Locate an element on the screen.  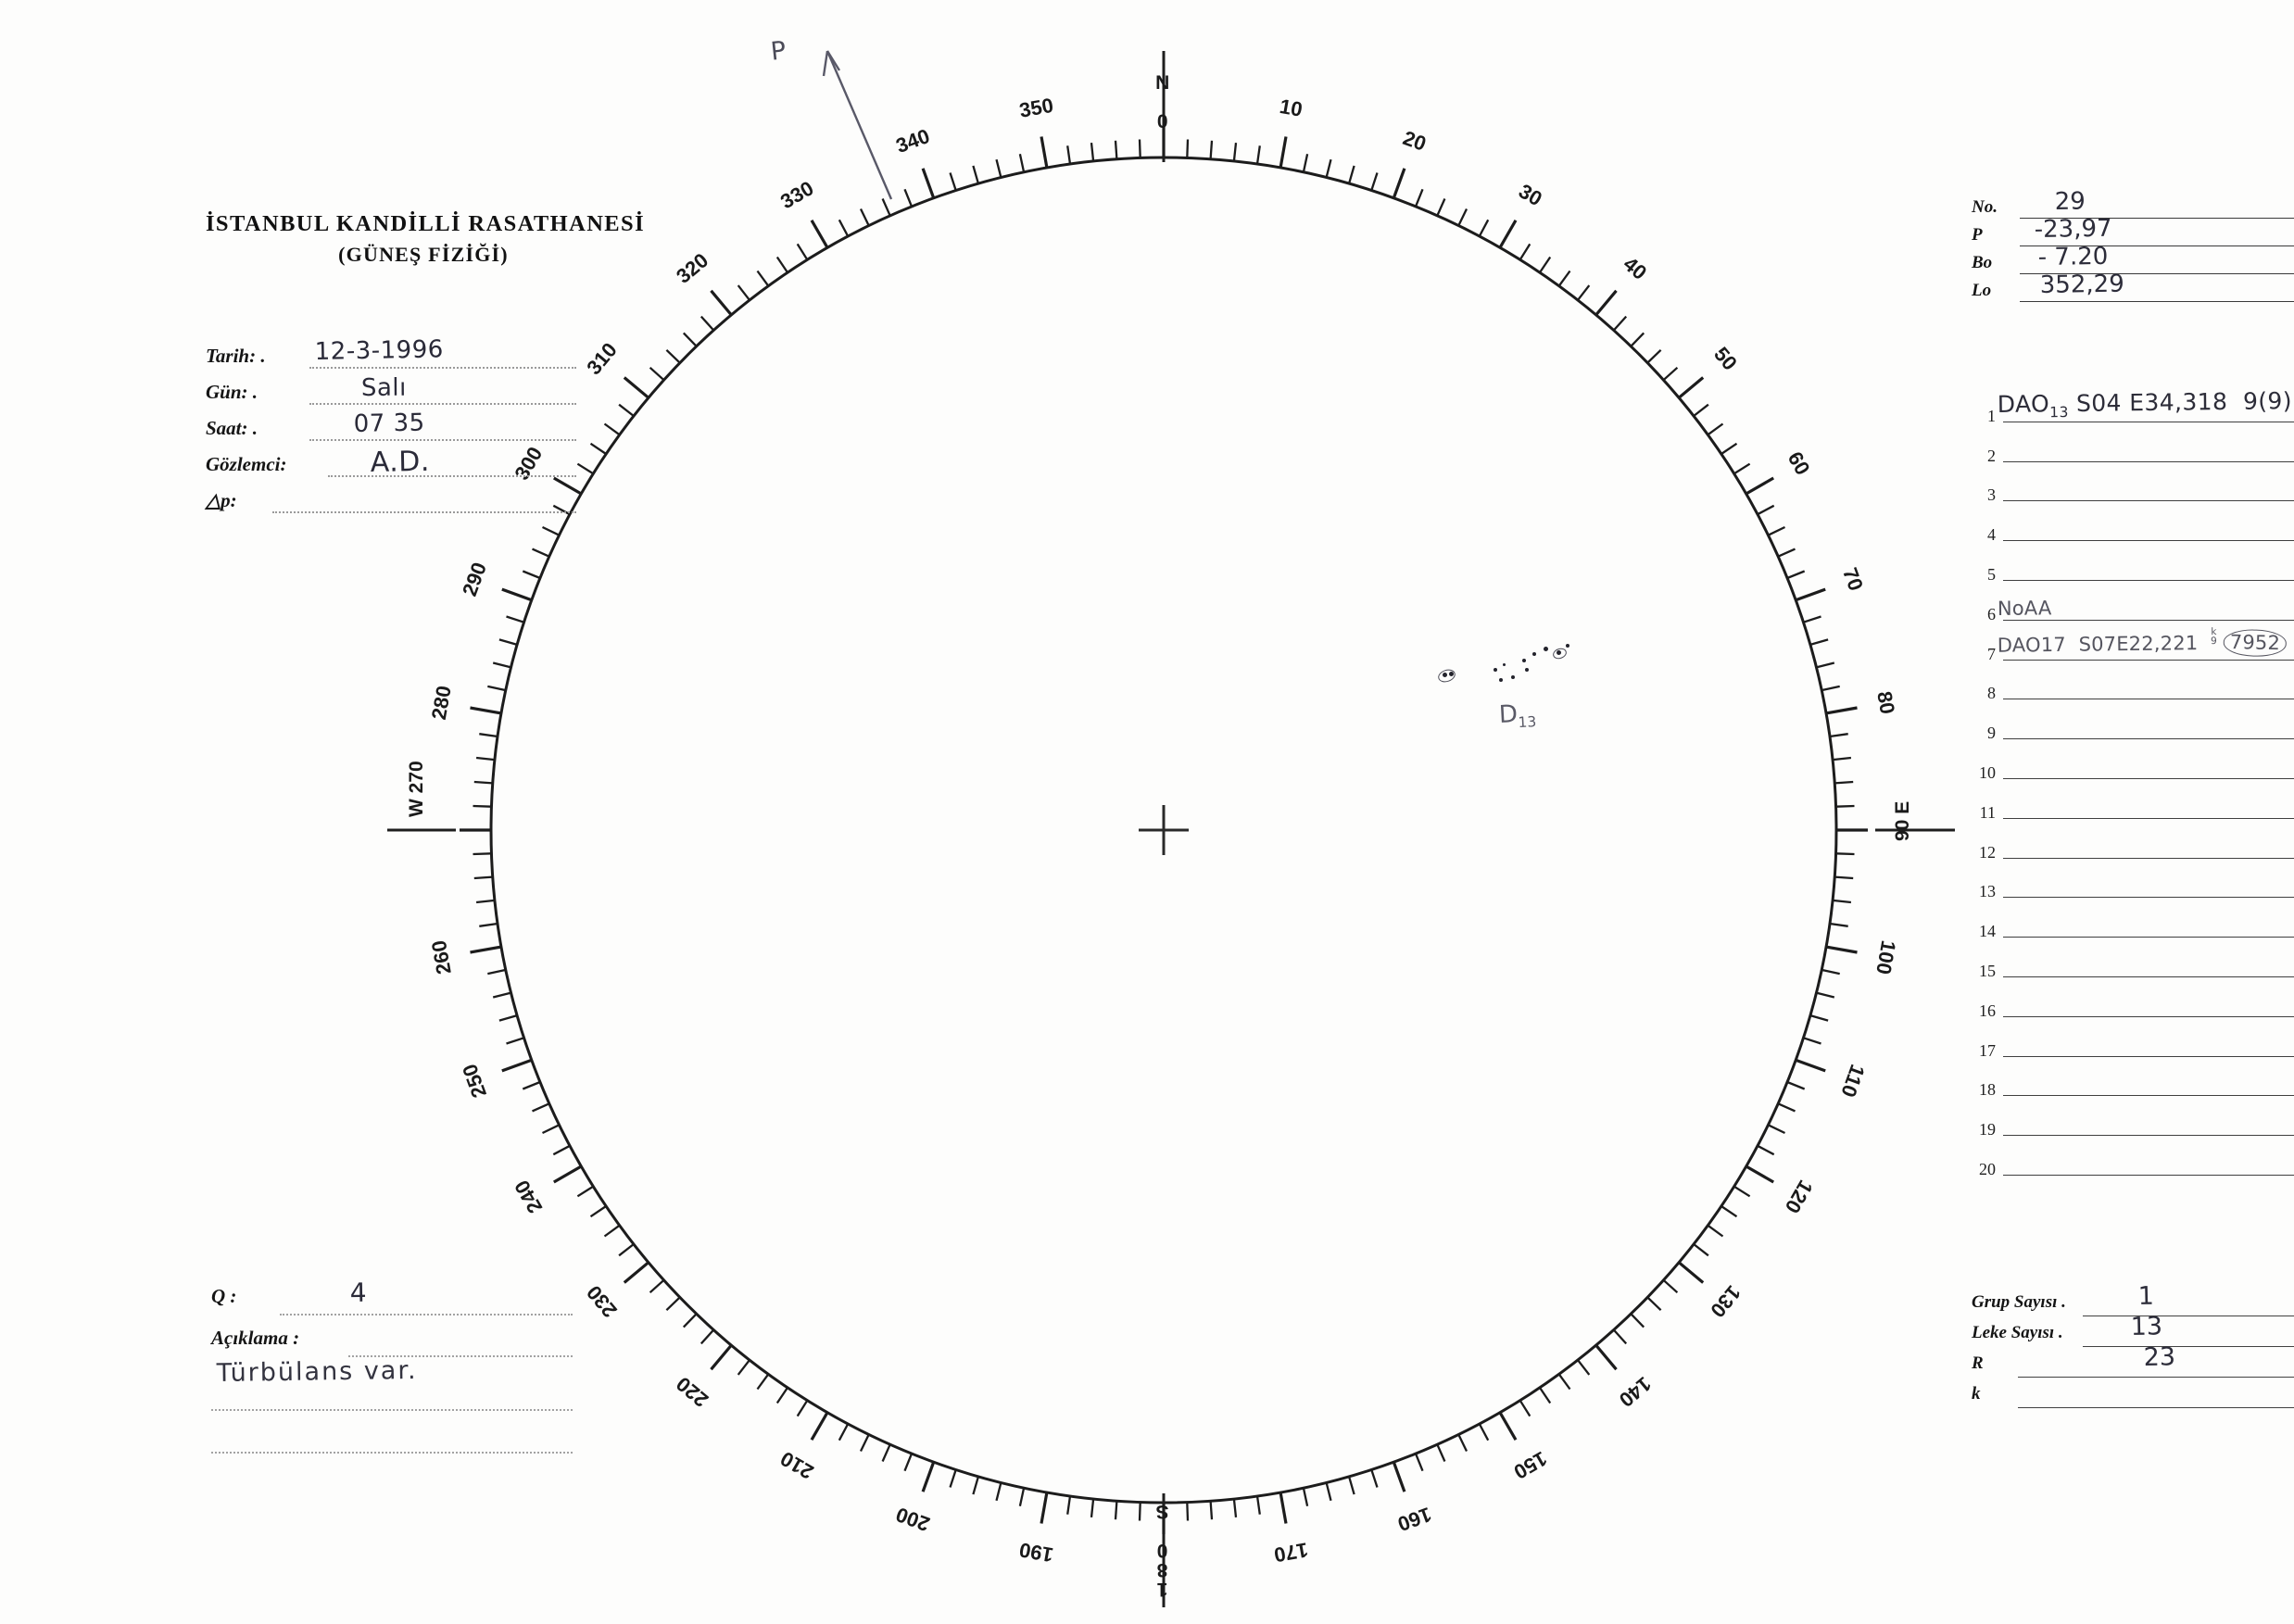
param-no: No. 29 is located at coordinates (2133, 204).